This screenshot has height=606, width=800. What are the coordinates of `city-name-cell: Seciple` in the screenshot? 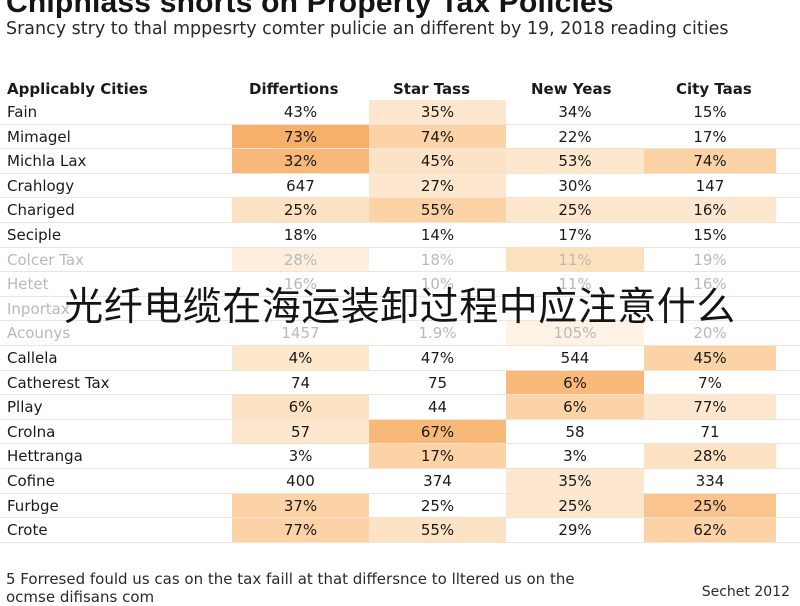 It's located at (116, 234).